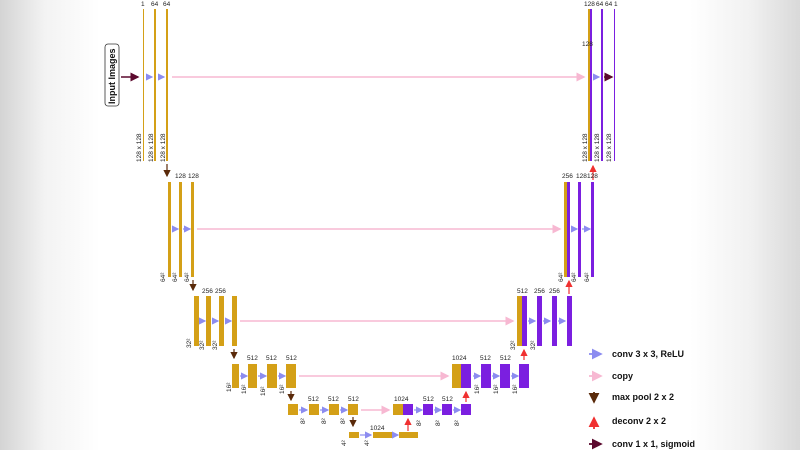  Describe the element at coordinates (648, 354) in the screenshot. I see `legend-label: conv 3 x 3, ReLU` at that location.